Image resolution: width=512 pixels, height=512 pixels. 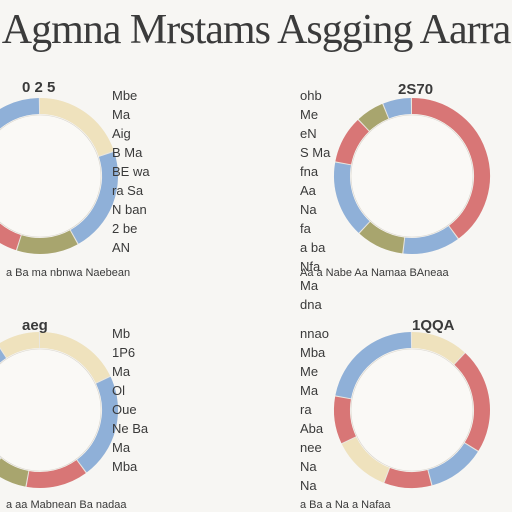 What do you see at coordinates (129, 209) in the screenshot?
I see `legend-label: N ban` at bounding box center [129, 209].